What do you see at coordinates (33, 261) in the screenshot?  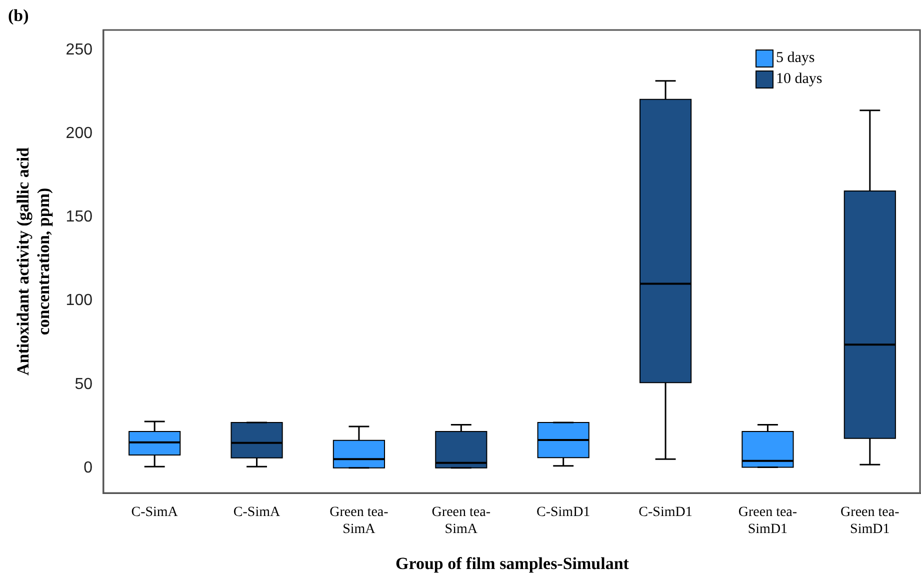 I see `y-axis-title: Antioxidant activity (gallic acid concentration, ppm)` at bounding box center [33, 261].